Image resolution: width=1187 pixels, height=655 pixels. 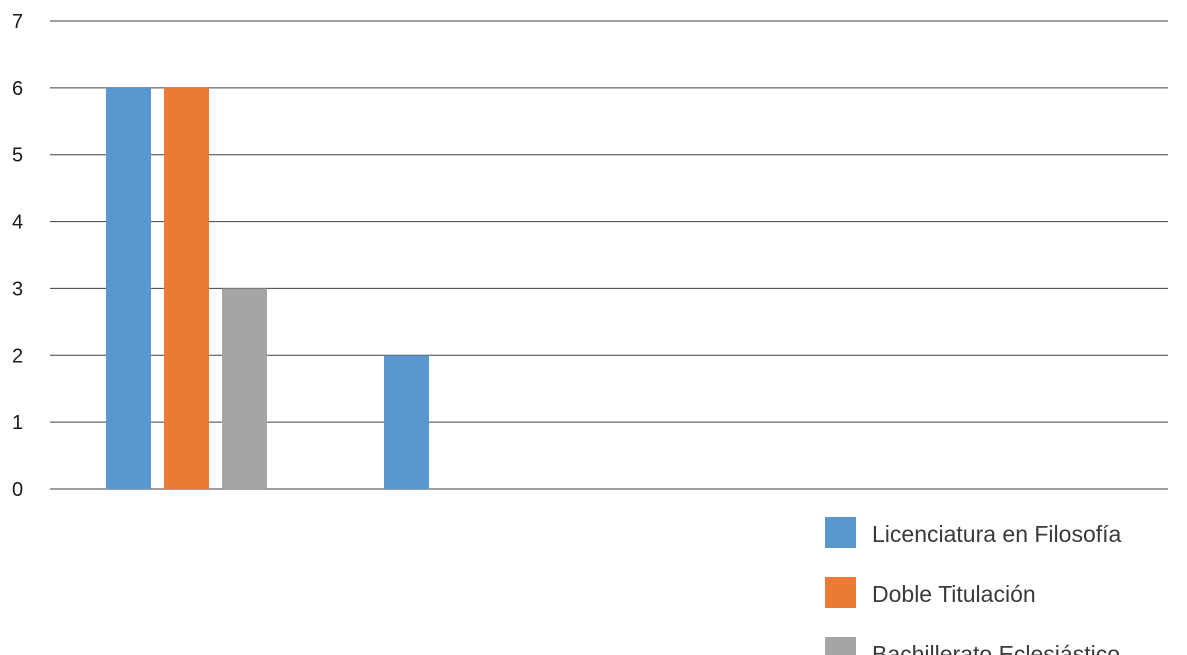 What do you see at coordinates (17, 22) in the screenshot?
I see `y-tick-label: 7` at bounding box center [17, 22].